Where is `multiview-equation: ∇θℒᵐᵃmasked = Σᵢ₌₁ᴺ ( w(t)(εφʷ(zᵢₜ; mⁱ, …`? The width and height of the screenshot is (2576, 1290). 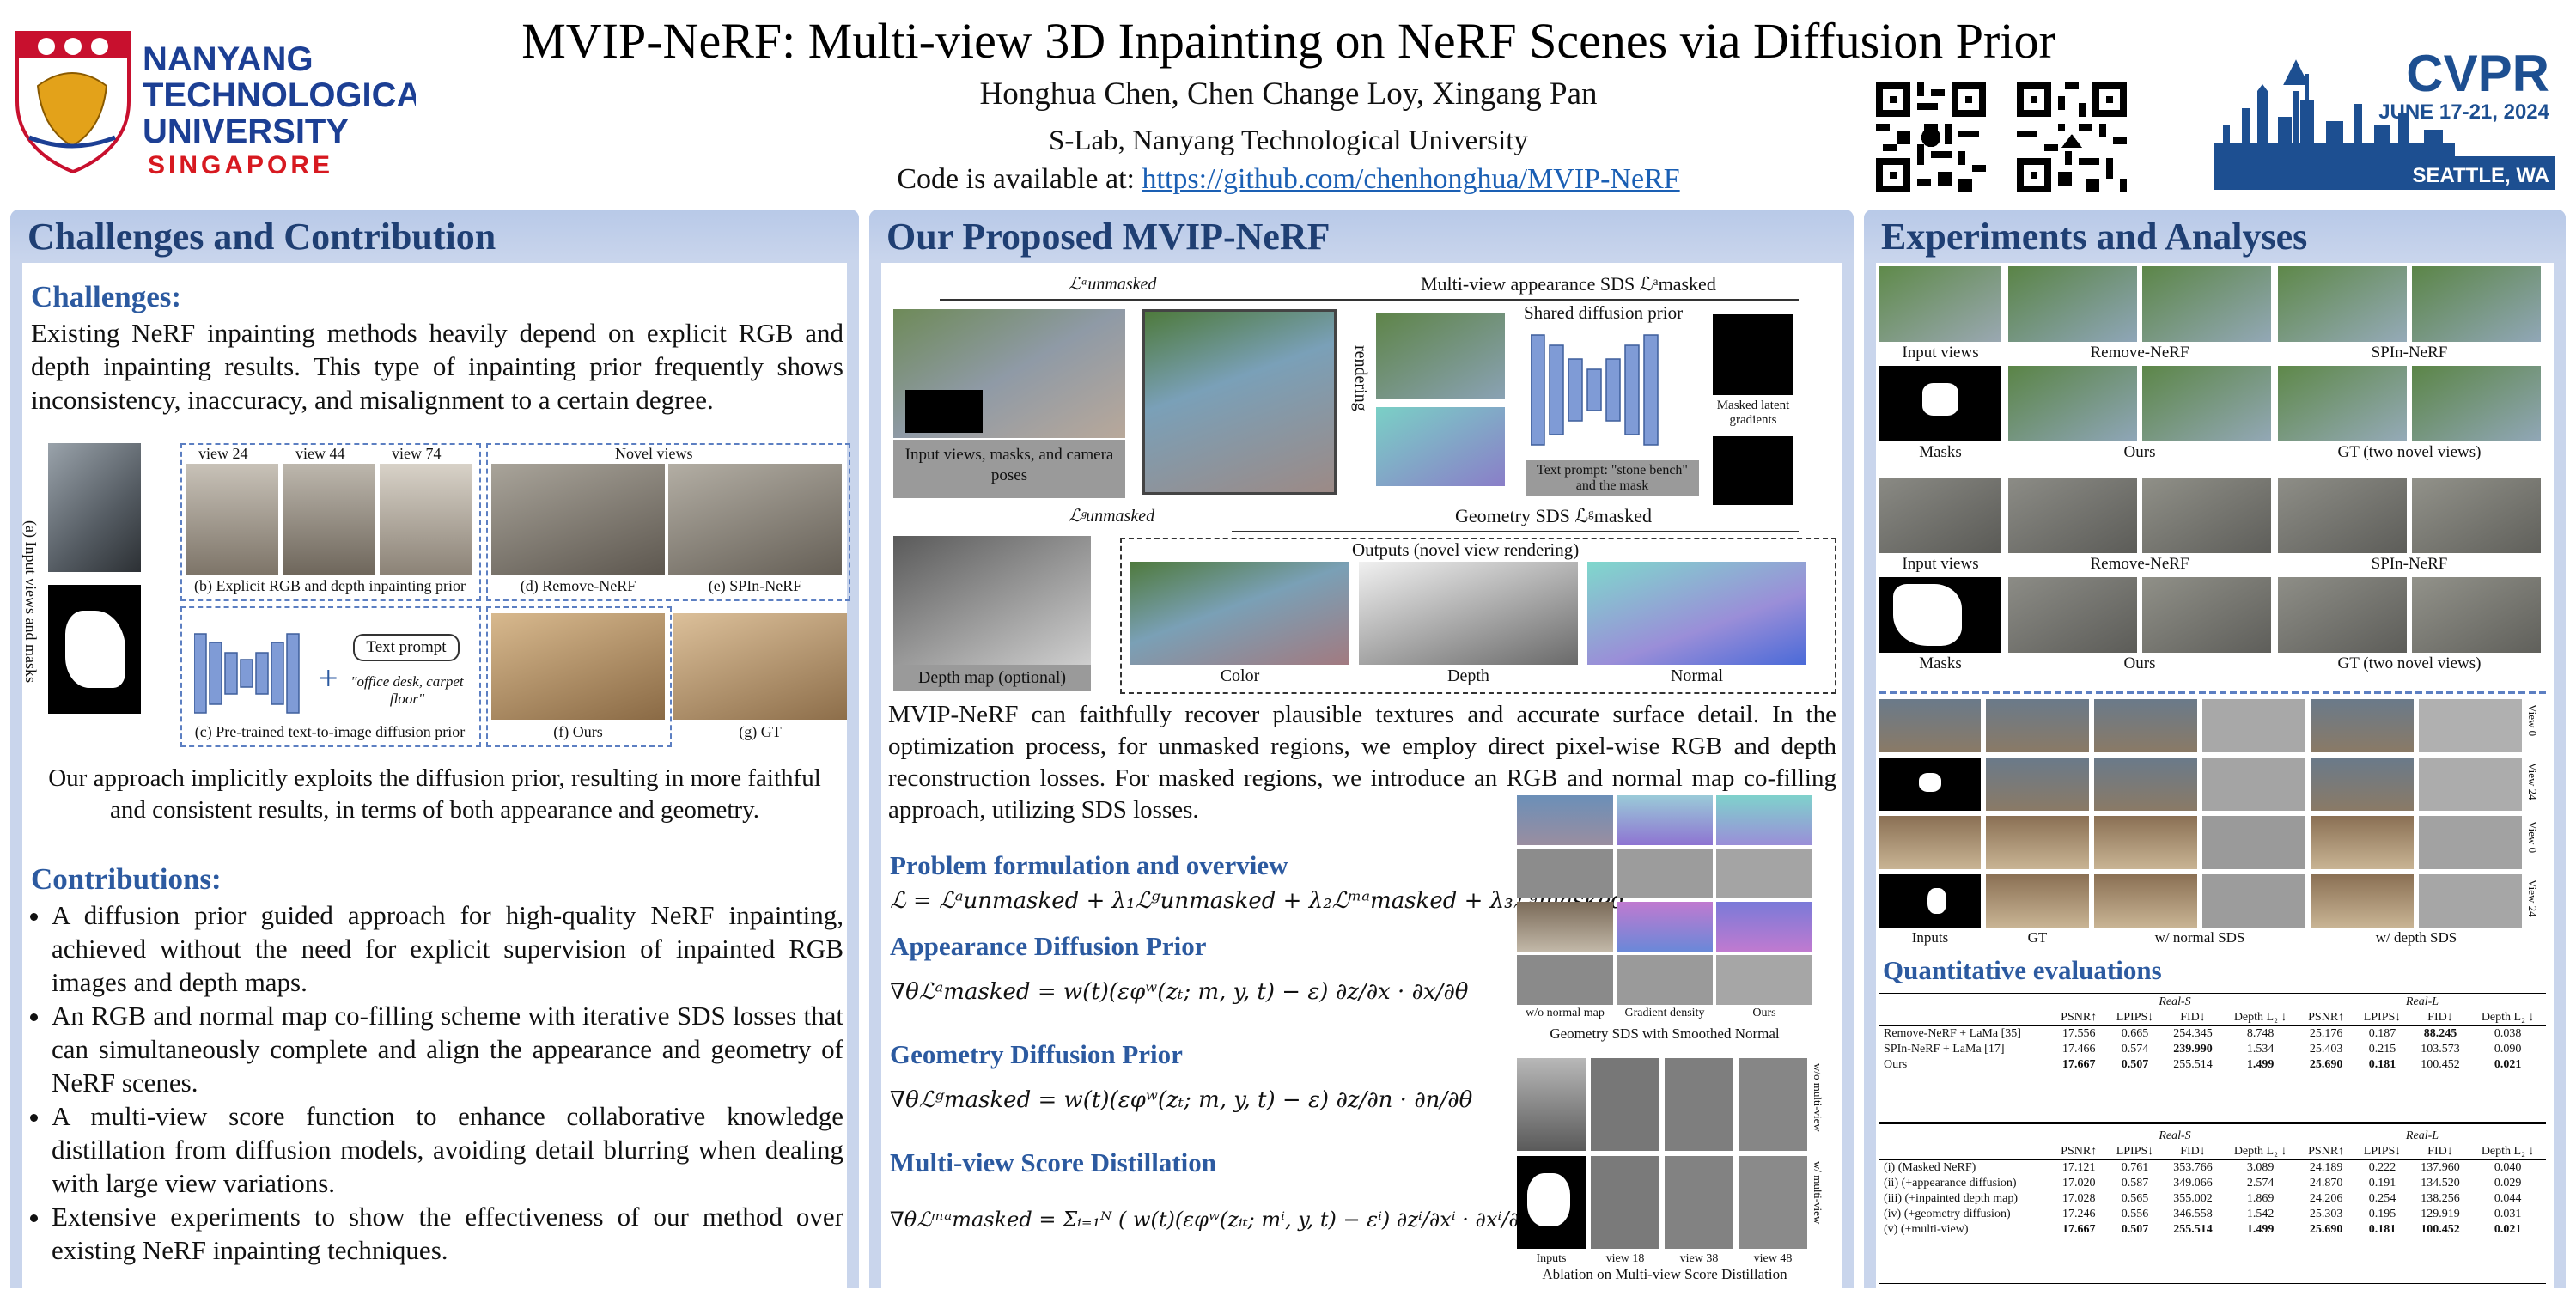
multiview-equation: ∇θℒᵐᵃmasked = Σᵢ₌₁ᴺ ( w(t)(εφʷ(zᵢₜ; mⁱ, … is located at coordinates (1218, 1220).